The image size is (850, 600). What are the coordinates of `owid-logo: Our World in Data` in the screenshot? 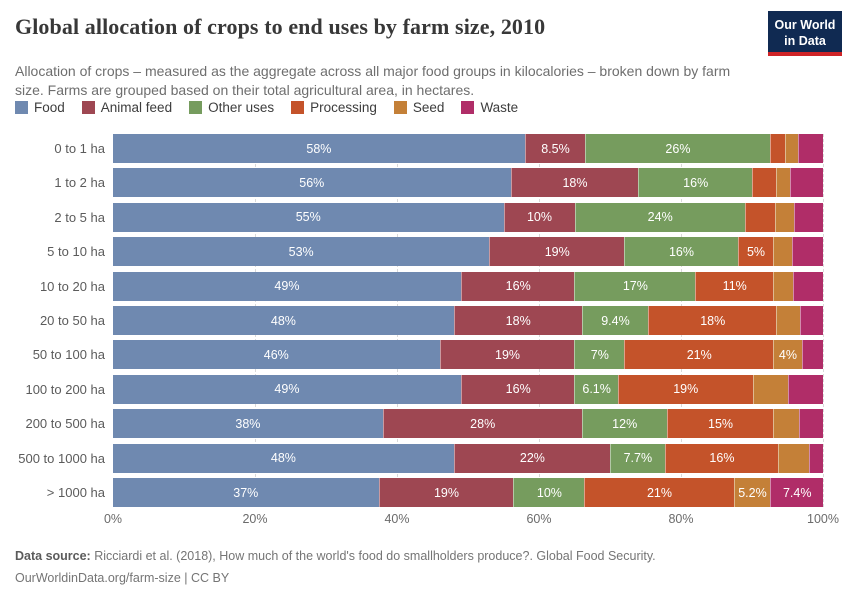 It's located at (805, 33).